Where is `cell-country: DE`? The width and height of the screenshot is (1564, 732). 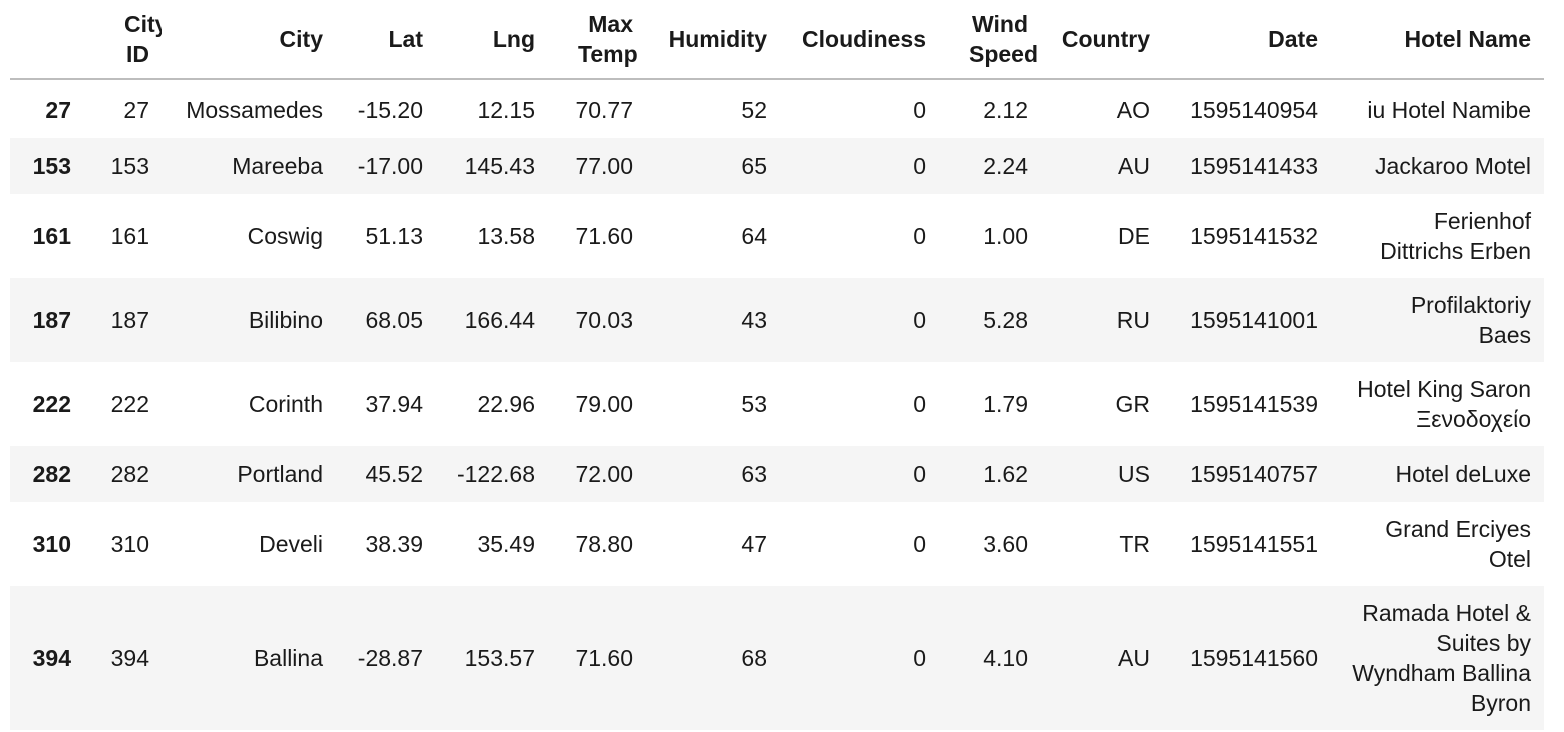
cell-country: DE is located at coordinates (1134, 236).